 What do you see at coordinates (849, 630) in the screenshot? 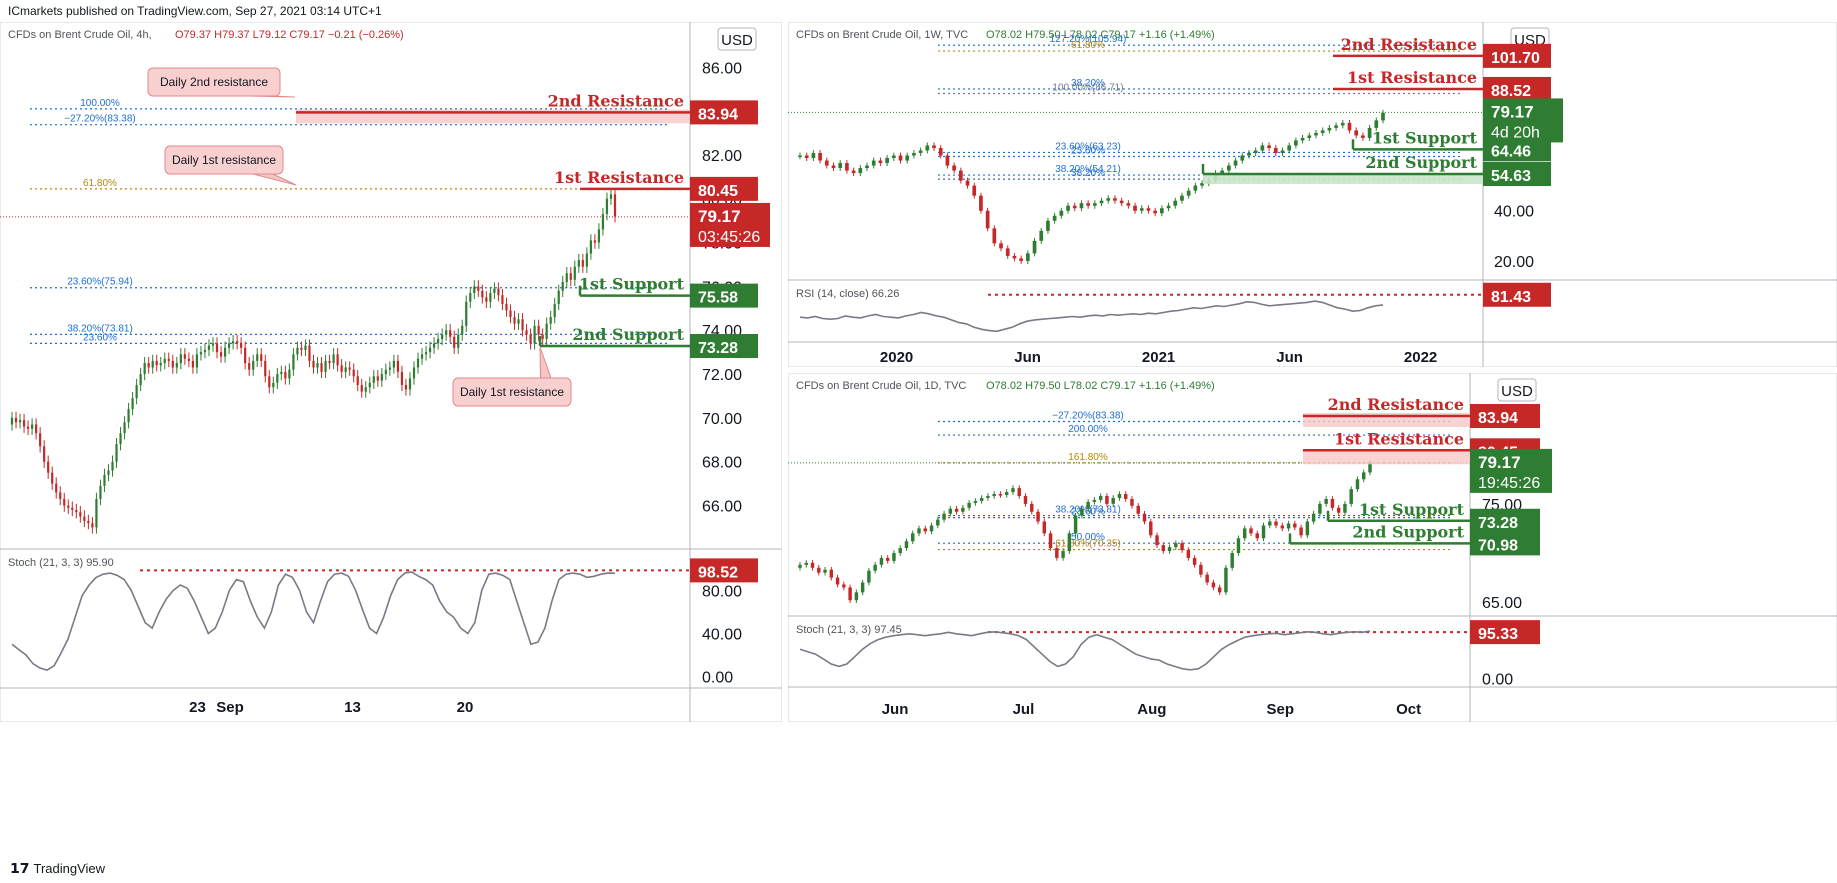
I see `oscillator-label: Stoch (21, 3, 3) 97.45` at bounding box center [849, 630].